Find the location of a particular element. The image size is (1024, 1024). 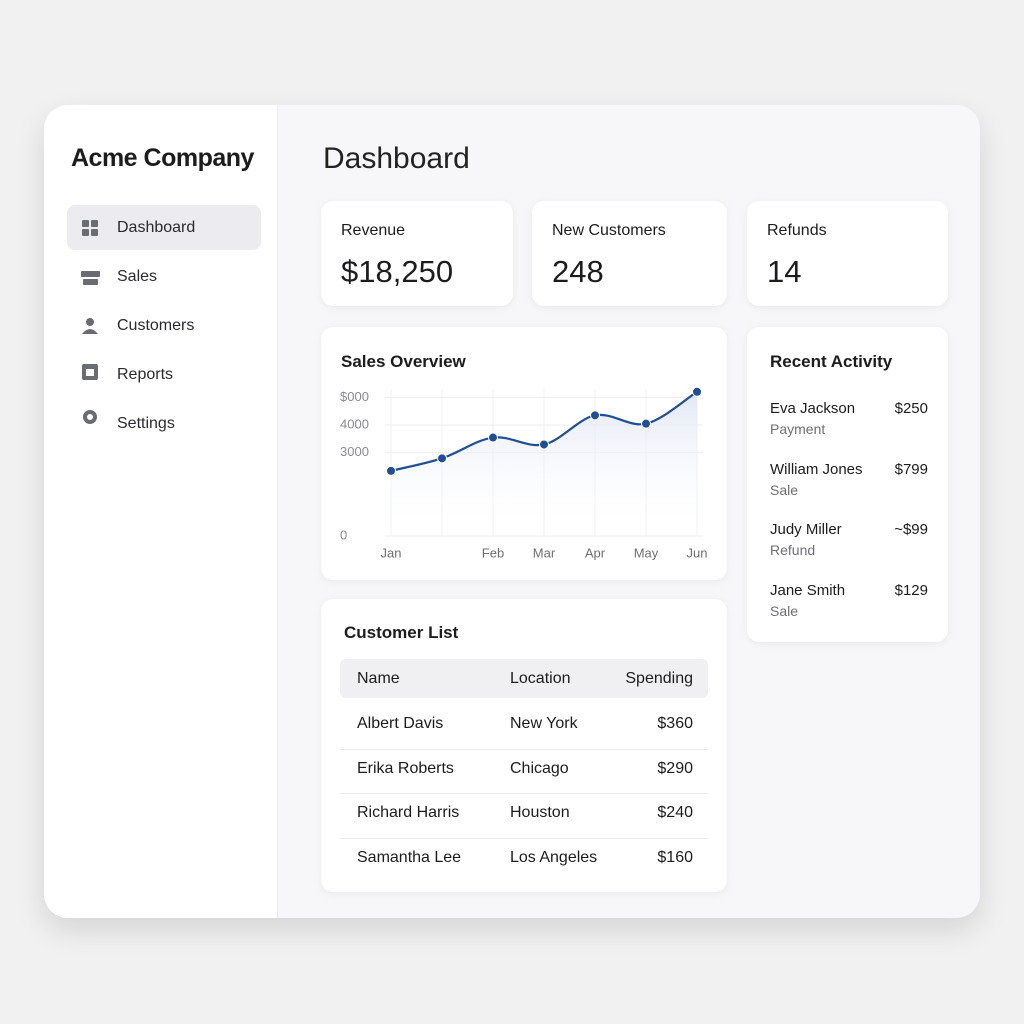

x-tick-label: Jun is located at coordinates (697, 552).